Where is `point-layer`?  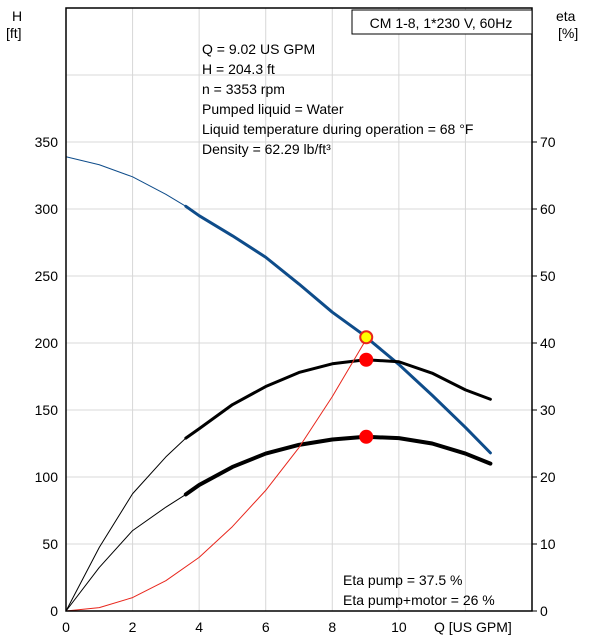 point-layer is located at coordinates (366, 387).